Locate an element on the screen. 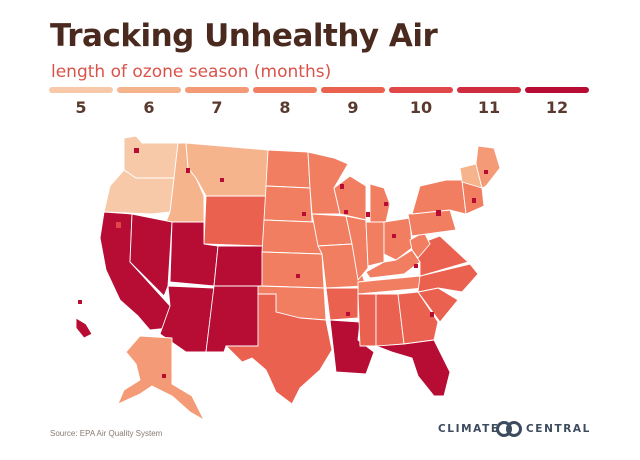  legend-item-7: 7 is located at coordinates (217, 107).